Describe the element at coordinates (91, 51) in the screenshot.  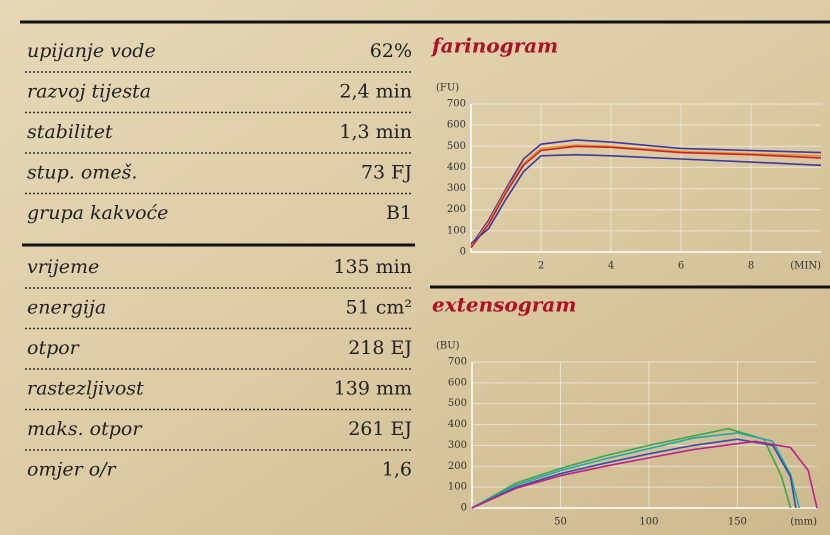
I see `row-label: upijanje vode` at that location.